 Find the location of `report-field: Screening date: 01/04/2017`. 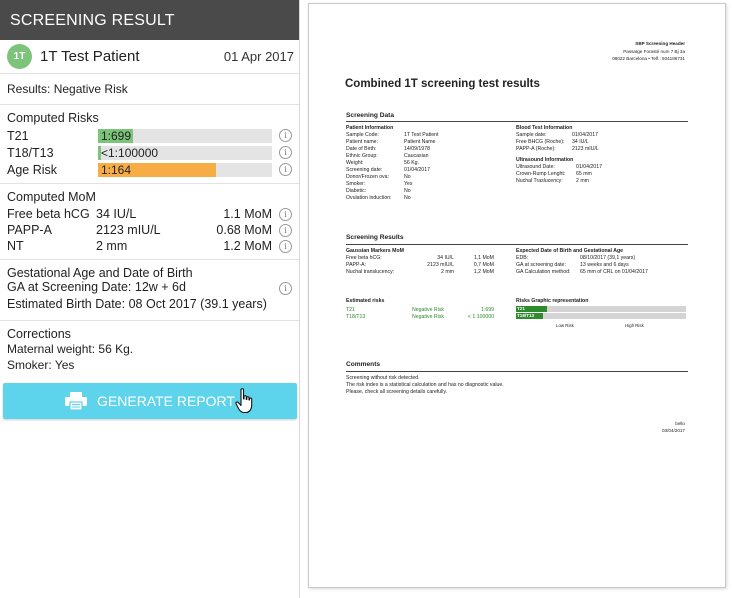

report-field: Screening date: 01/04/2017 is located at coordinates (426, 170).